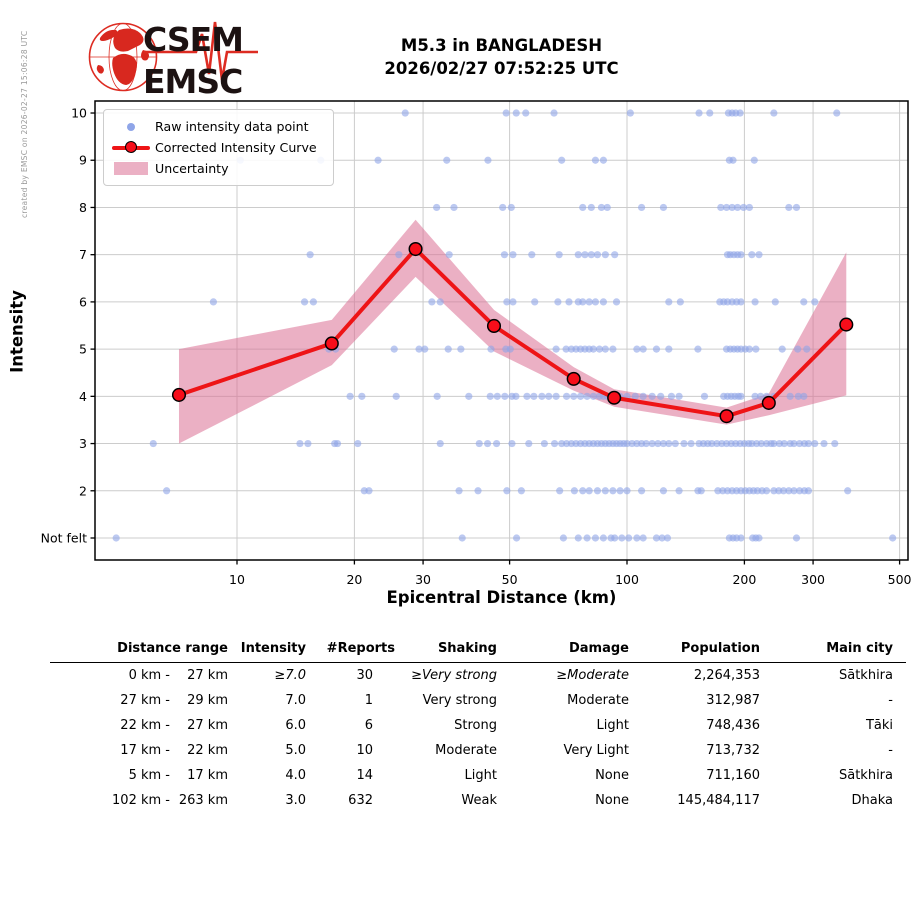 Image resolution: width=921 pixels, height=905 pixels. I want to click on y-tick-label: 7, so click(83, 254).